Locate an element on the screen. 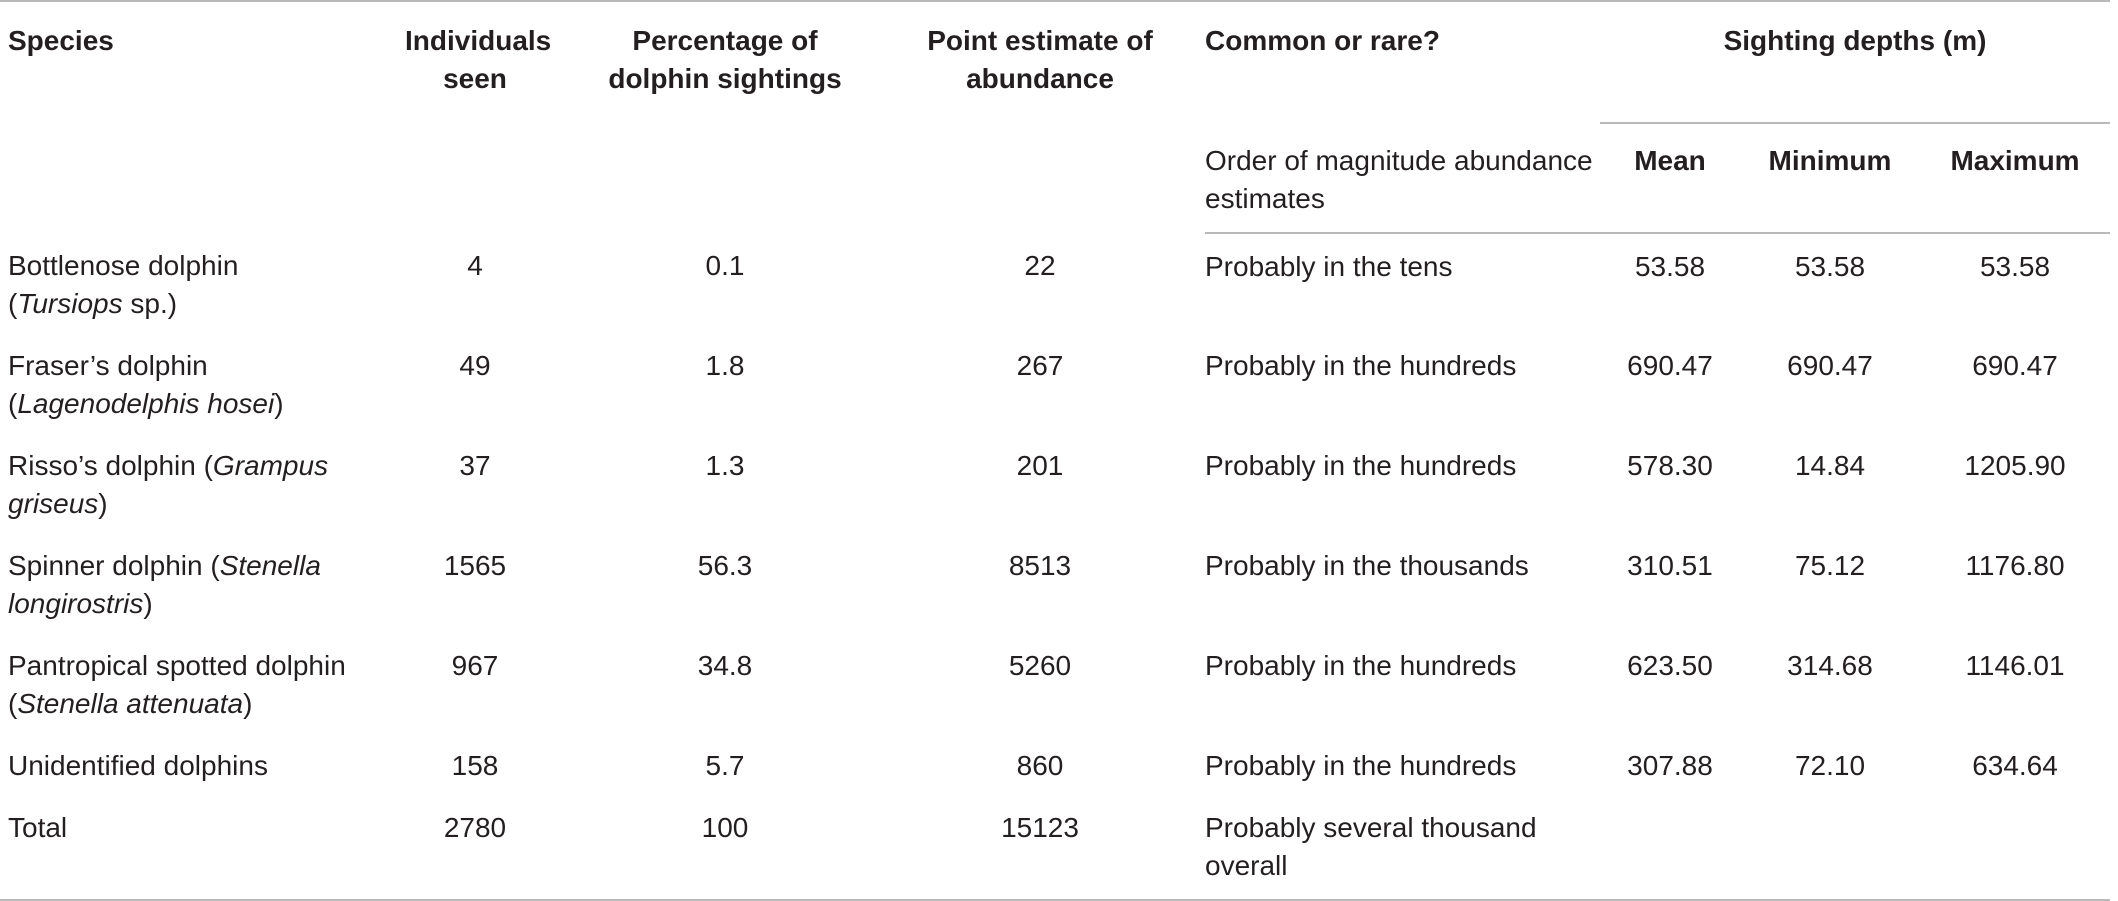  header-common-rare: Common or rare? is located at coordinates (1402, 61).